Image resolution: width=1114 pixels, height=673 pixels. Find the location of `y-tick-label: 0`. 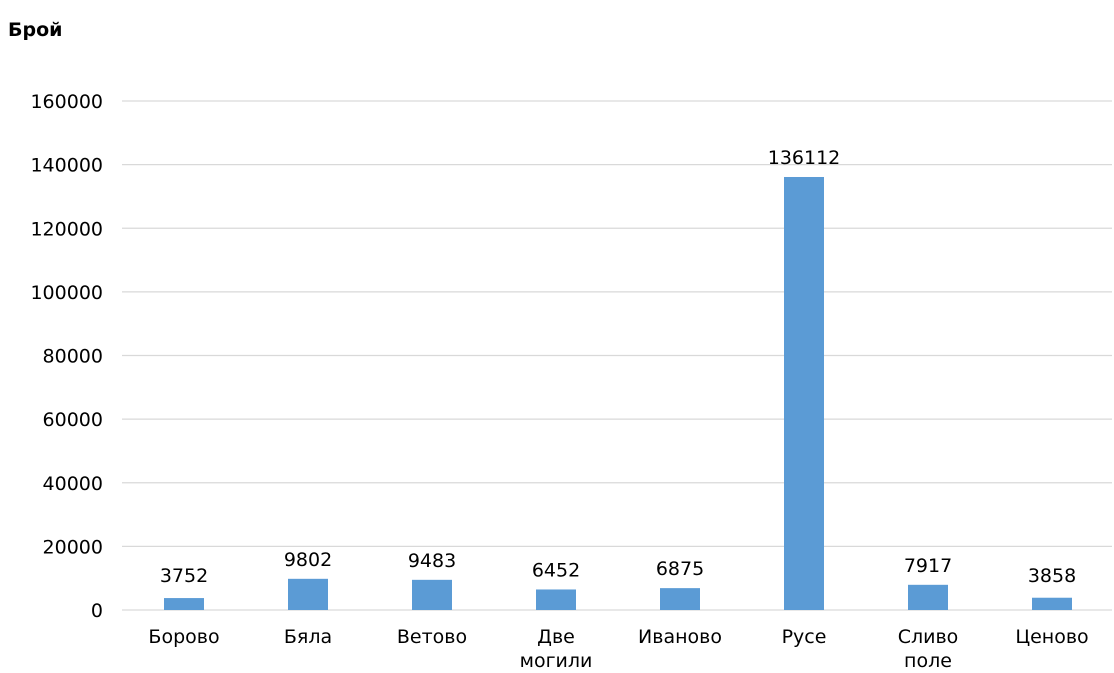

y-tick-label: 0 is located at coordinates (97, 611).